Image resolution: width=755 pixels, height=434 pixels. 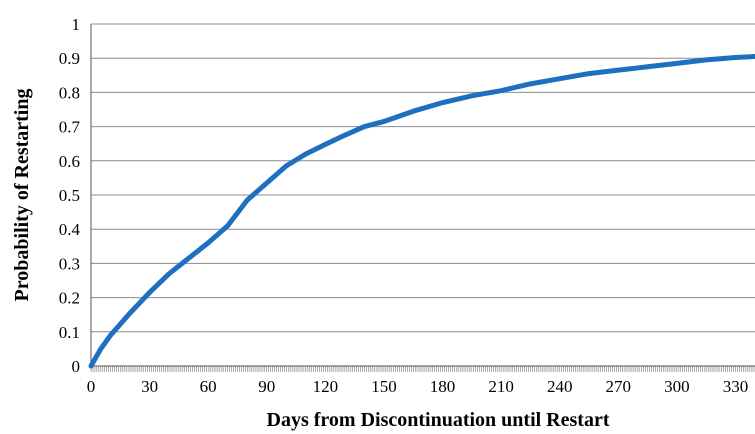 What do you see at coordinates (501, 386) in the screenshot?
I see `x-tick-label: 210` at bounding box center [501, 386].